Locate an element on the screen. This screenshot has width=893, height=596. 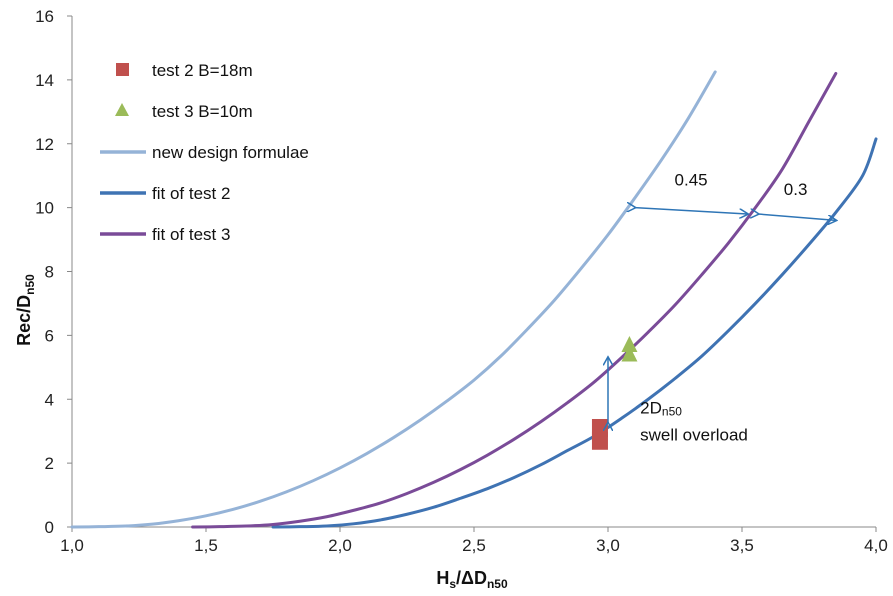
x-axis-title: Hs/ΔDn50 is located at coordinates (472, 579).